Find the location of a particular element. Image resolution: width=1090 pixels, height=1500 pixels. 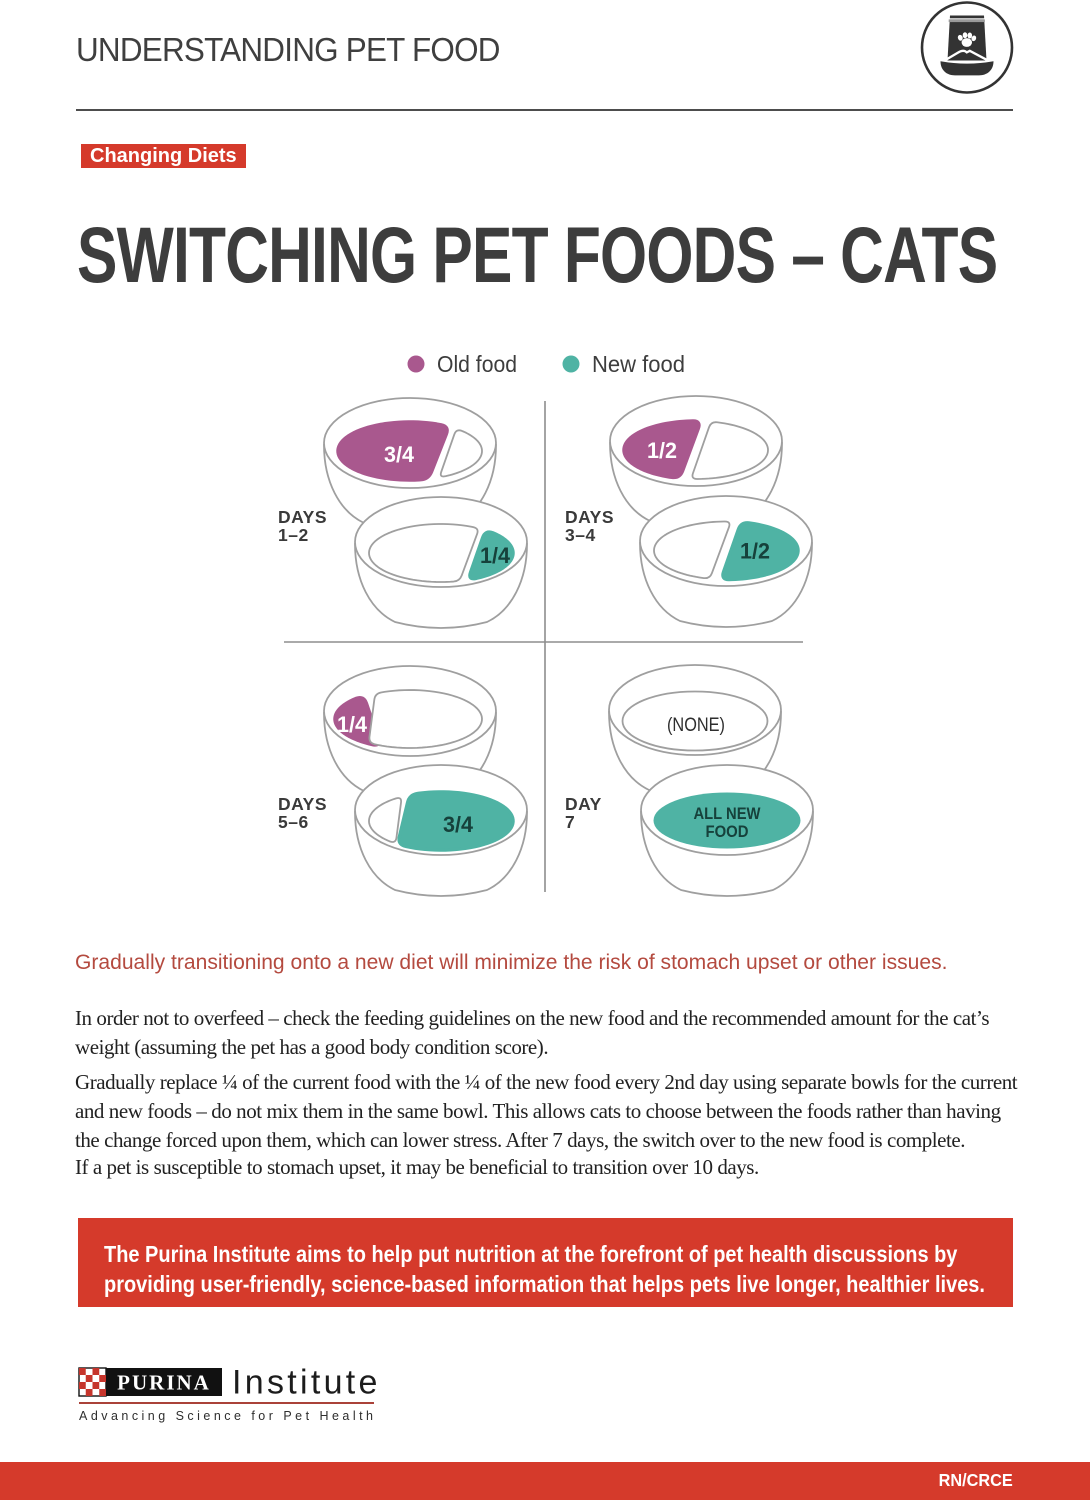

svg-text: FOOD is located at coordinates (727, 831).